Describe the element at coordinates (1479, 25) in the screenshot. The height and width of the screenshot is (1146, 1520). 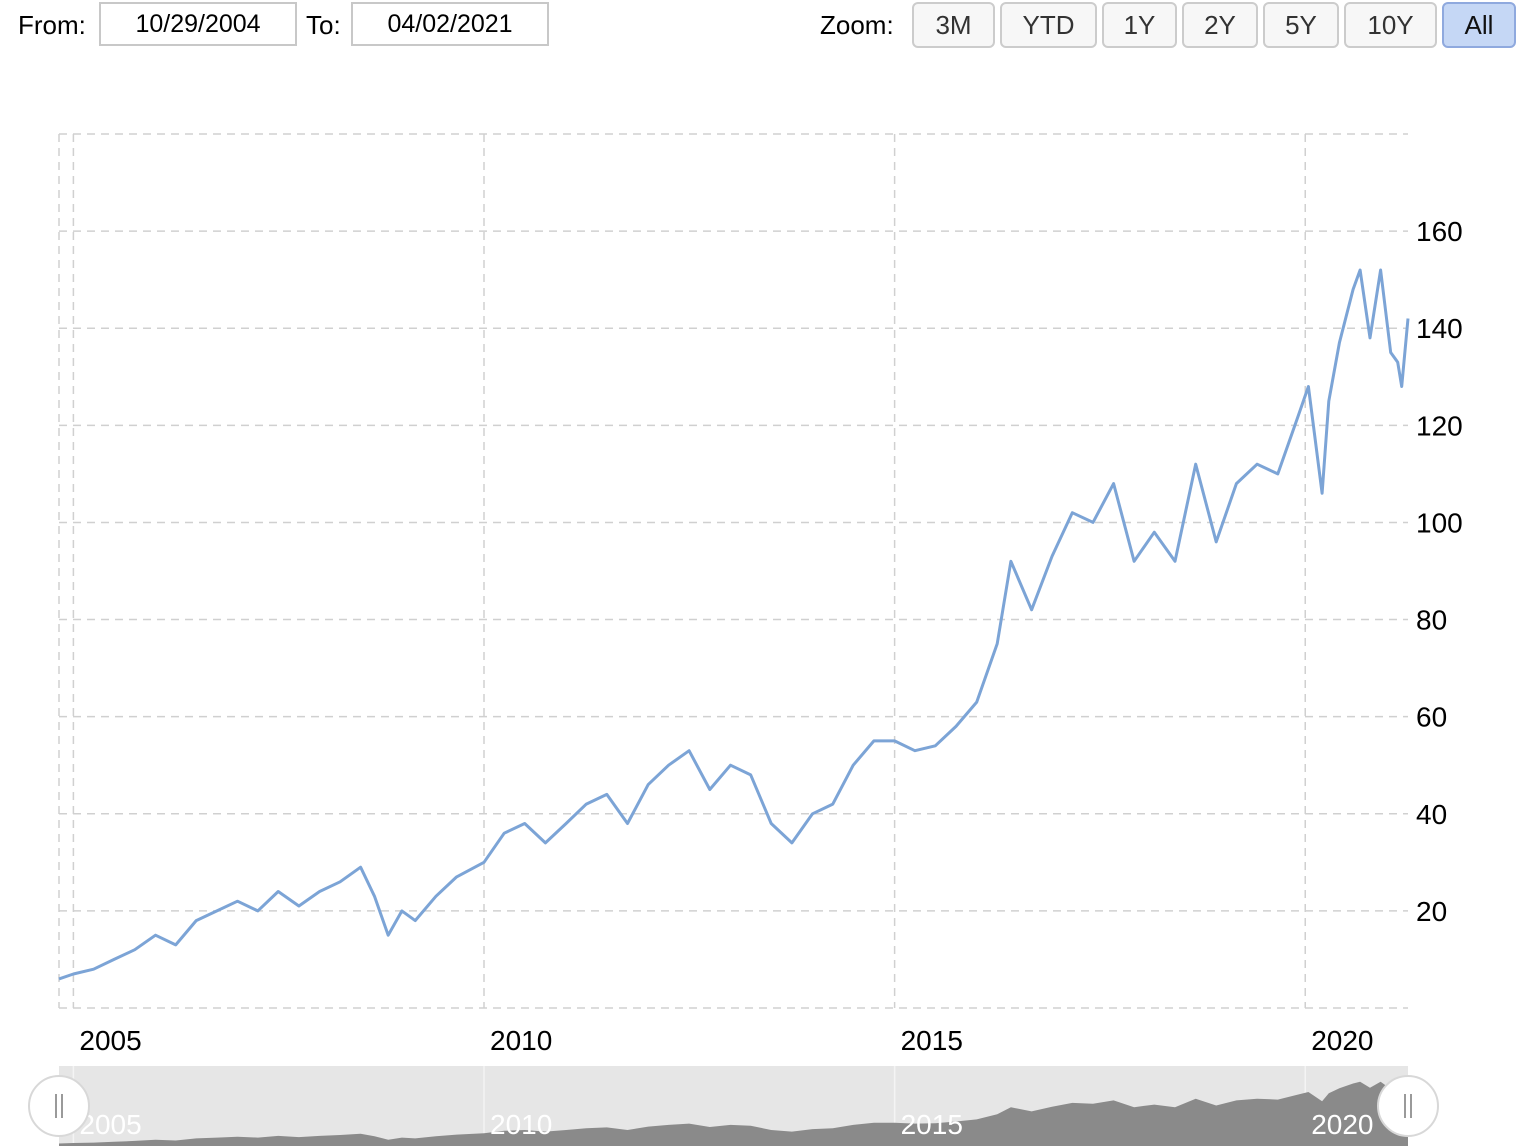
I see `zoom-all-button: All` at that location.